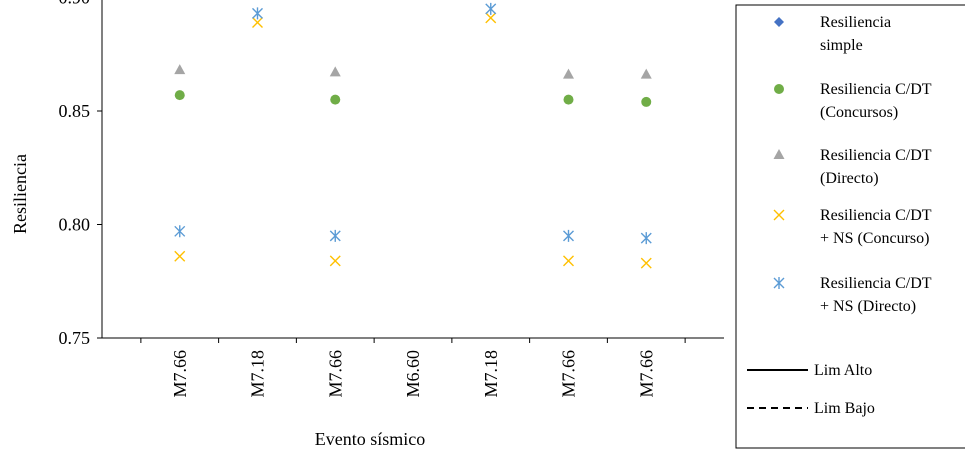 This screenshot has height=452, width=965. I want to click on legend-label: + NS (Directo), so click(868, 306).